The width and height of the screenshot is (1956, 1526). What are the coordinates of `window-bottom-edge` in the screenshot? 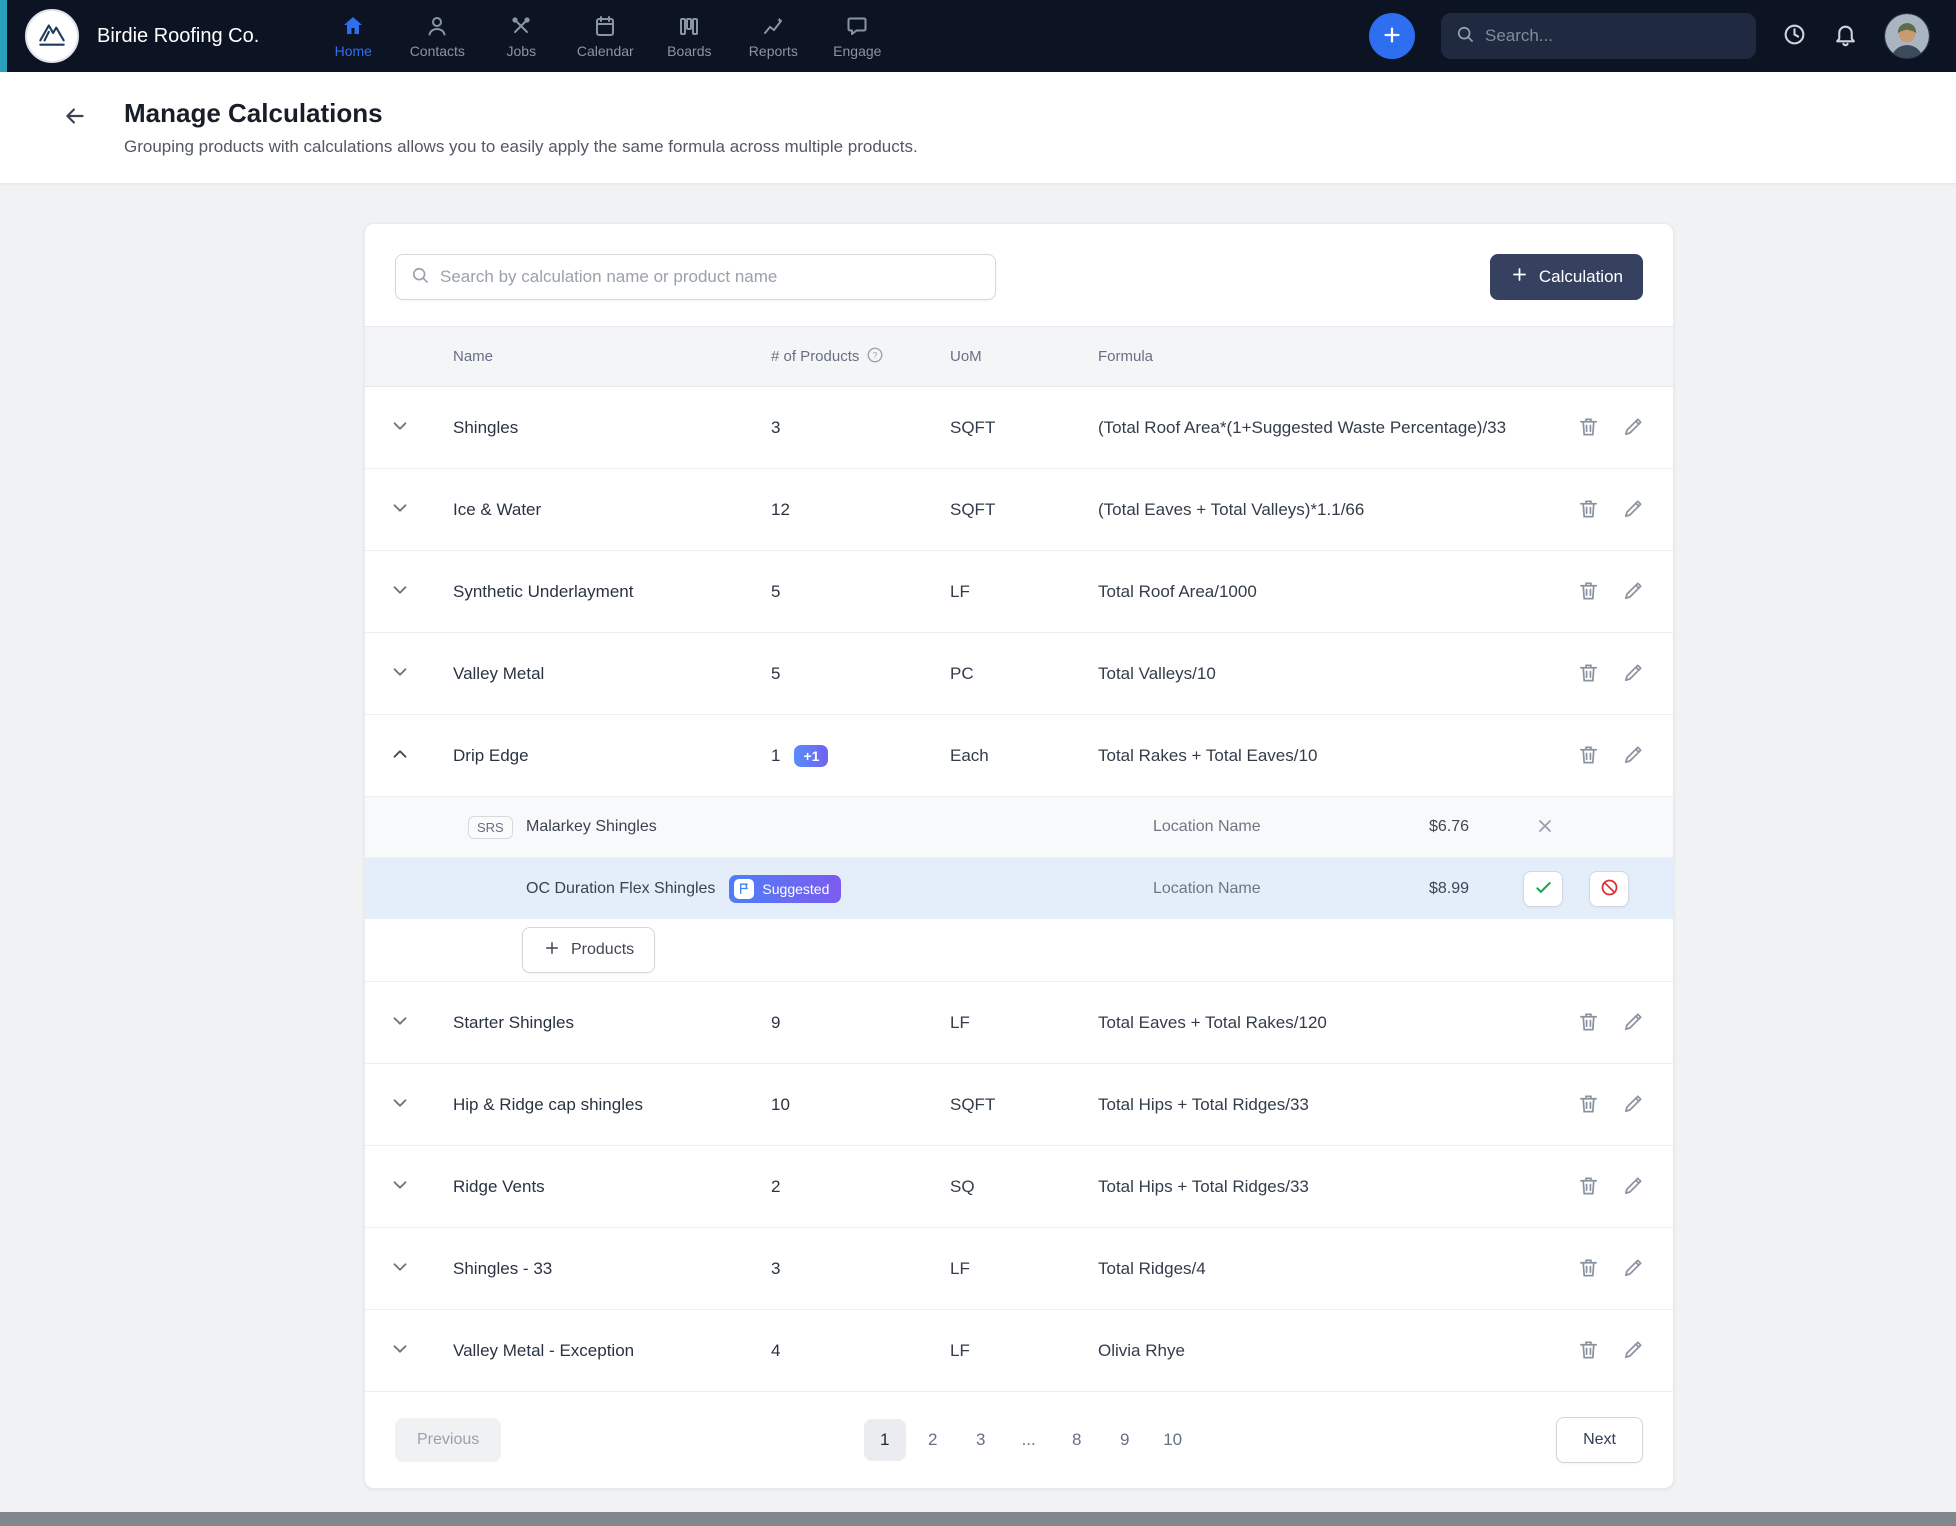 It's located at (978, 1519).